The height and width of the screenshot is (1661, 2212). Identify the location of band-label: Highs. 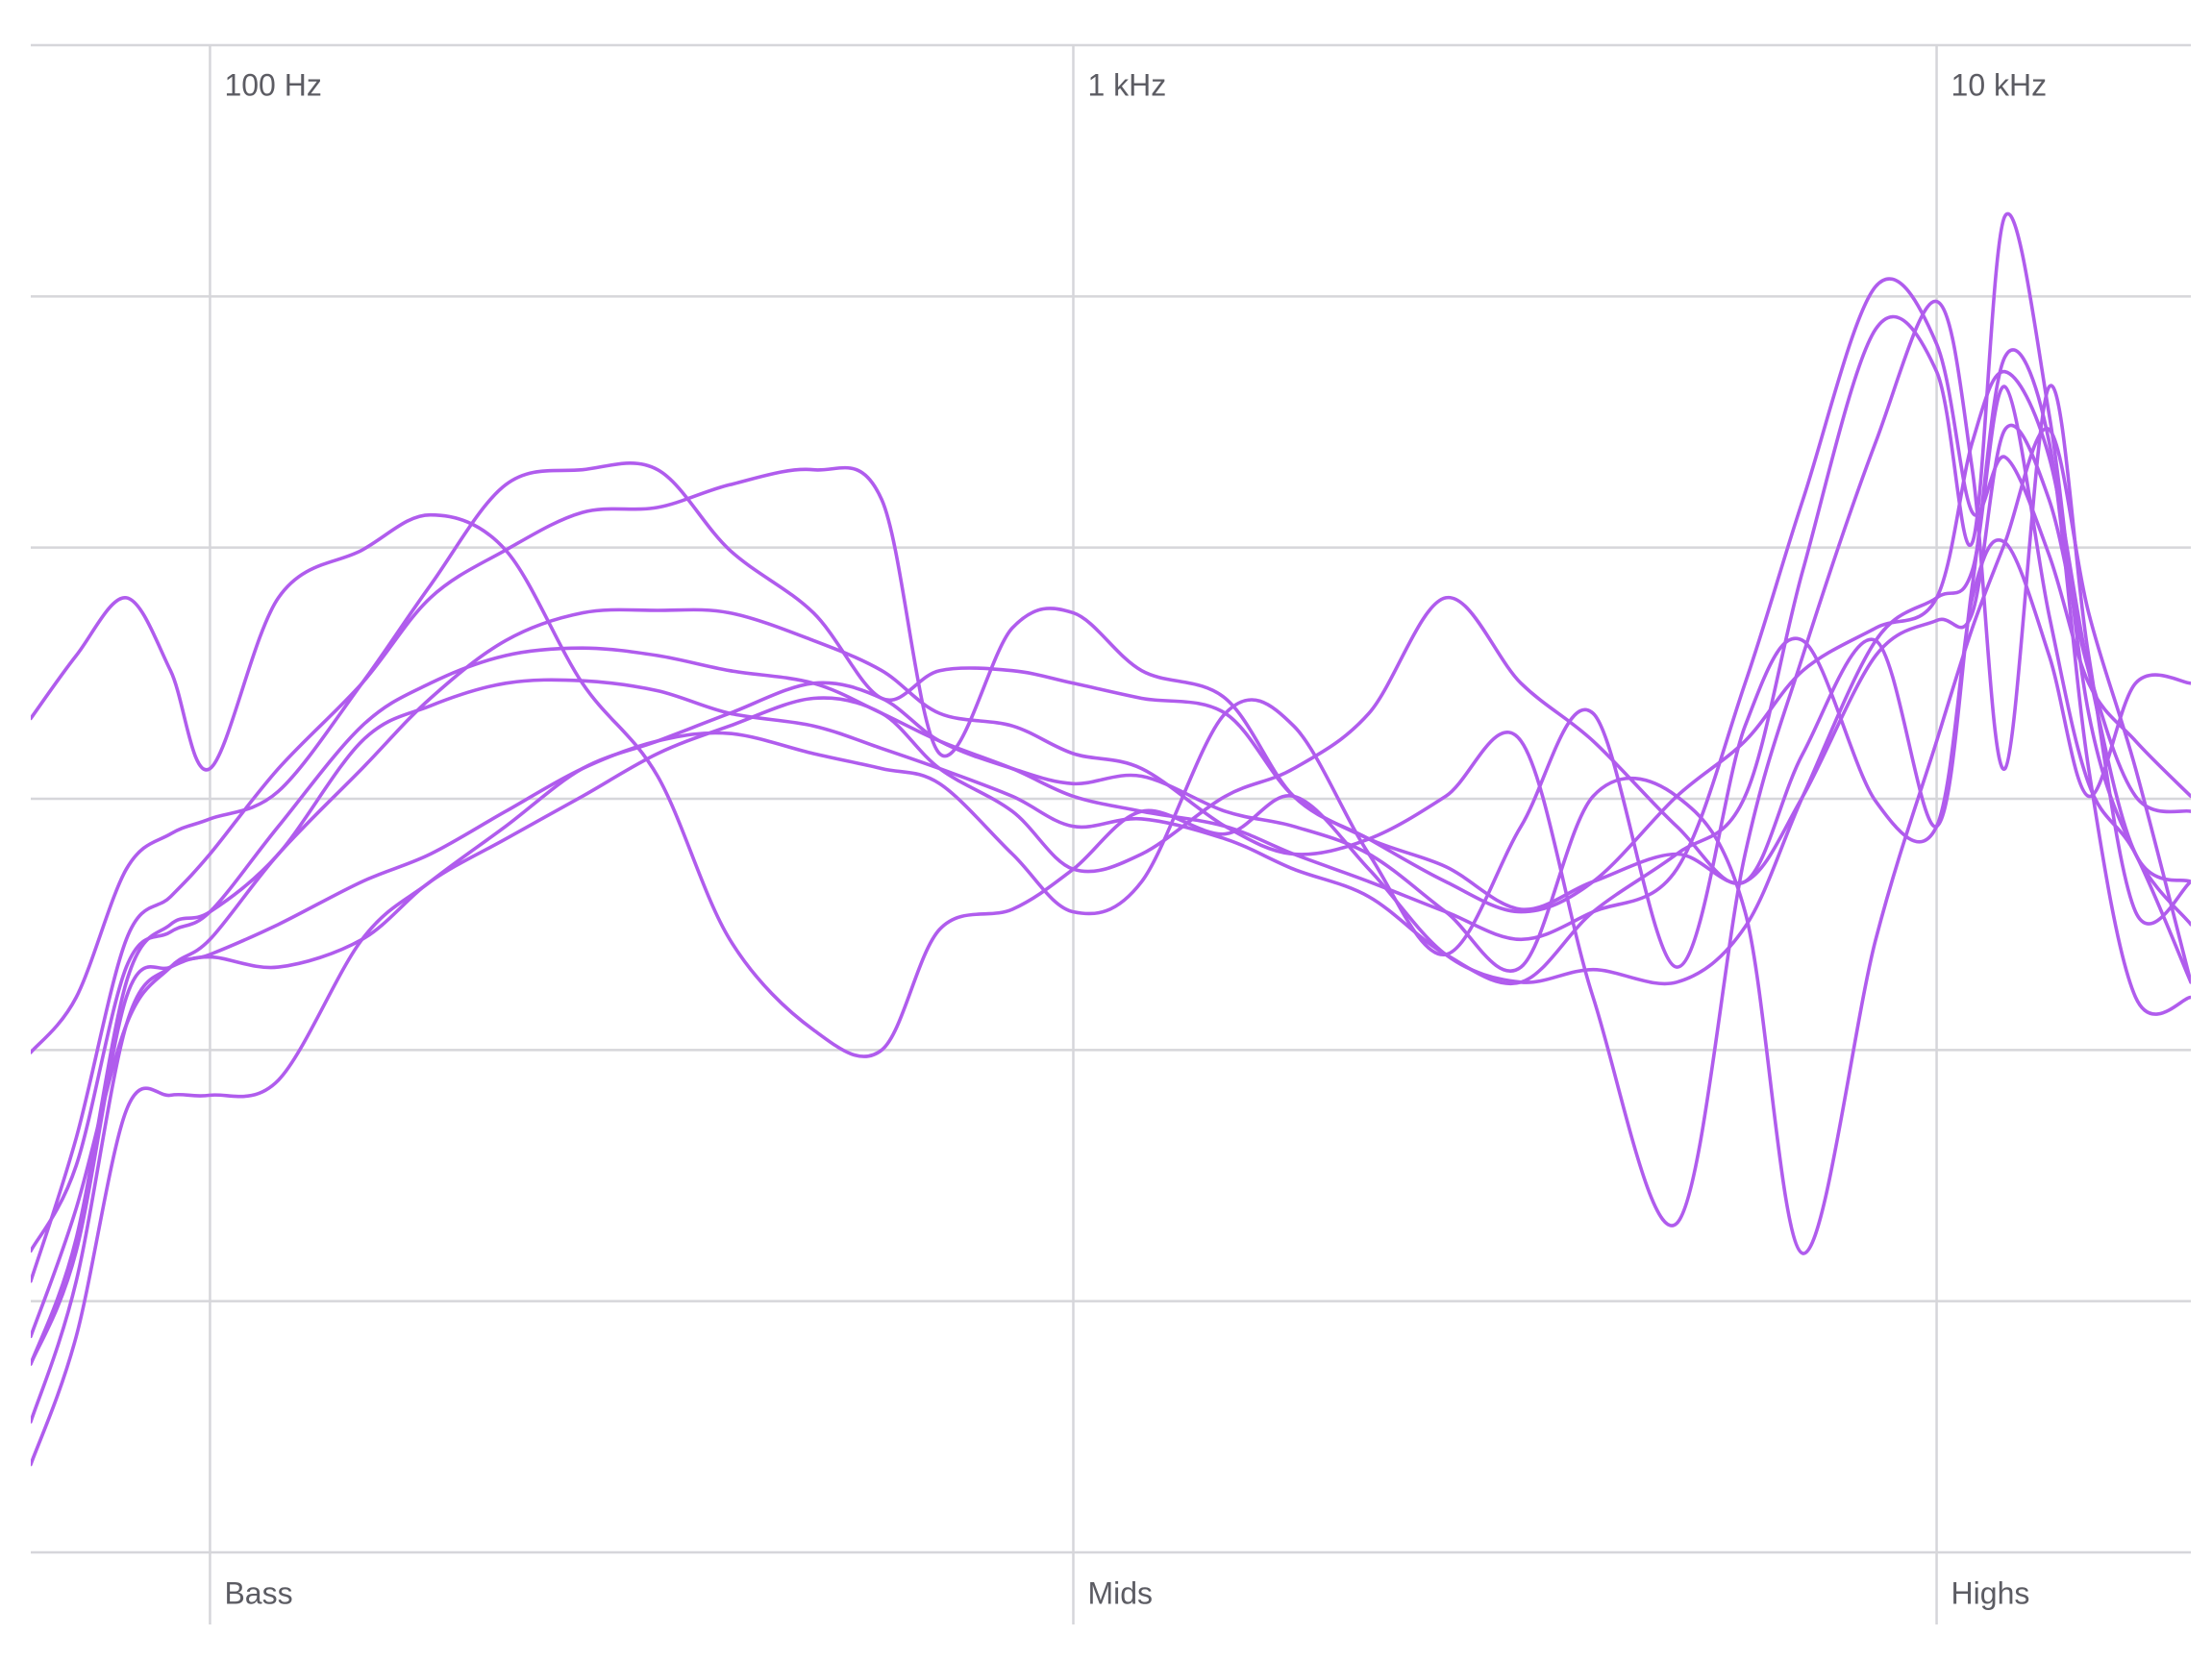
(1991, 1592).